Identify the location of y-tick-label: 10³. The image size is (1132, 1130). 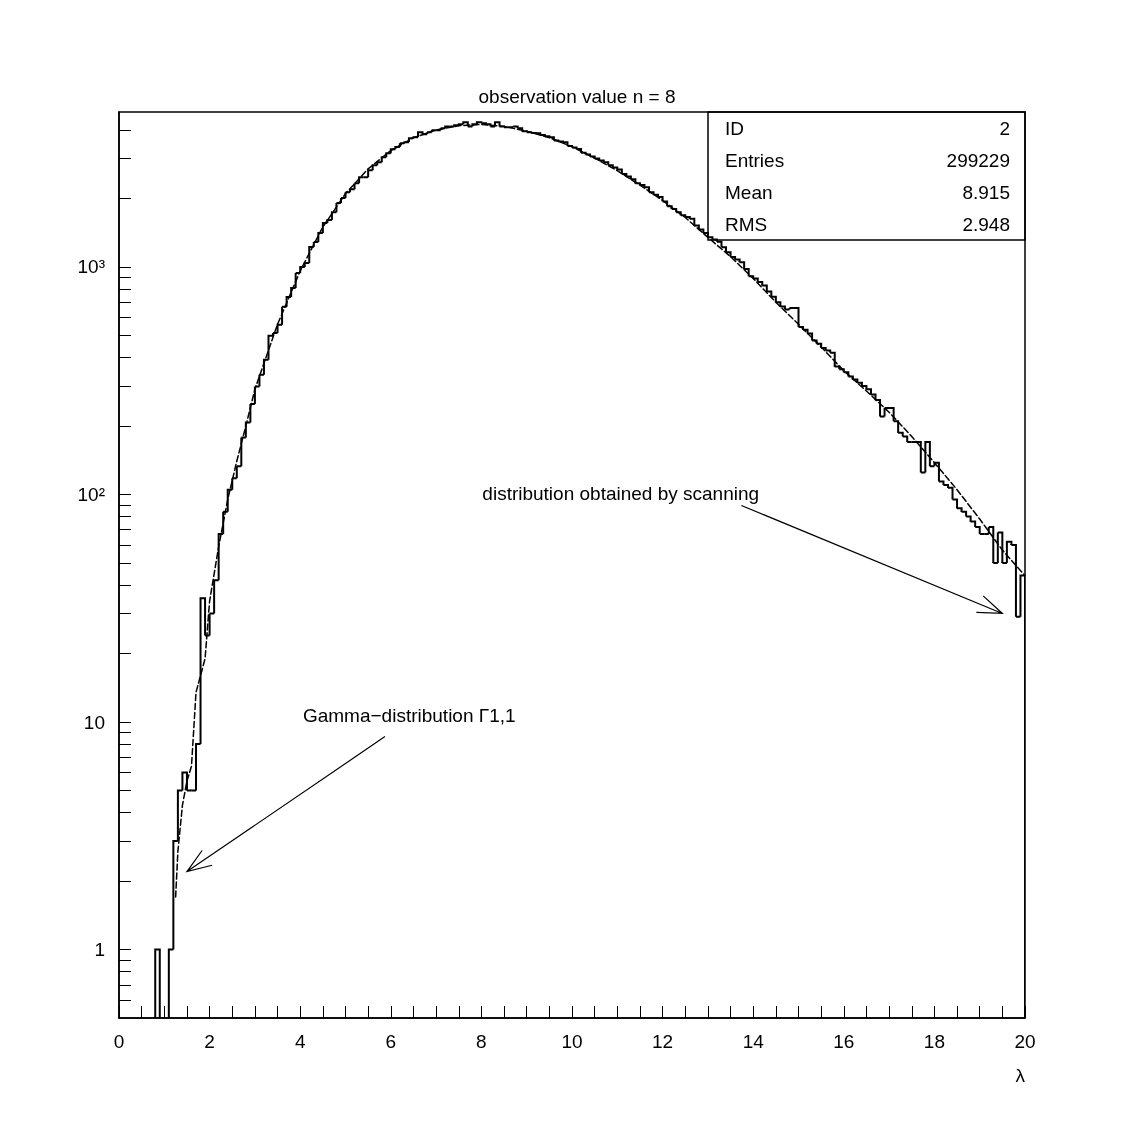
(91, 267).